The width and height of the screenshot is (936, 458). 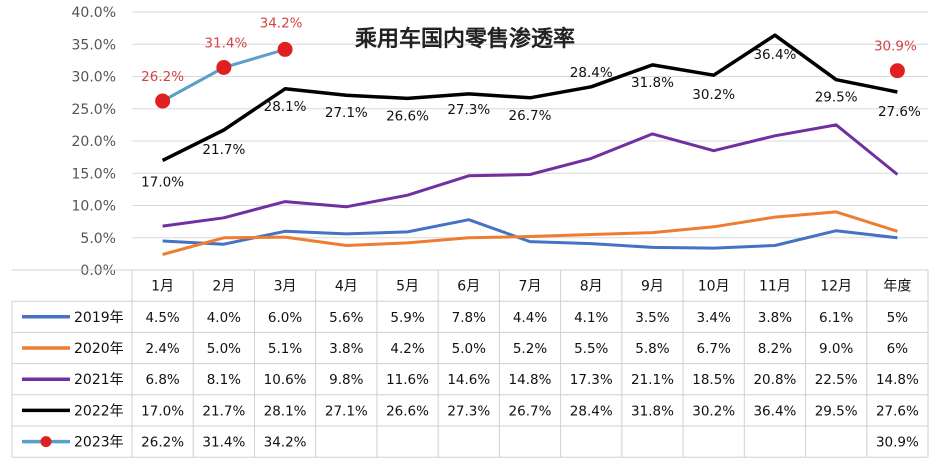 I want to click on data-label-2023: 30.9%, so click(x=895, y=47).